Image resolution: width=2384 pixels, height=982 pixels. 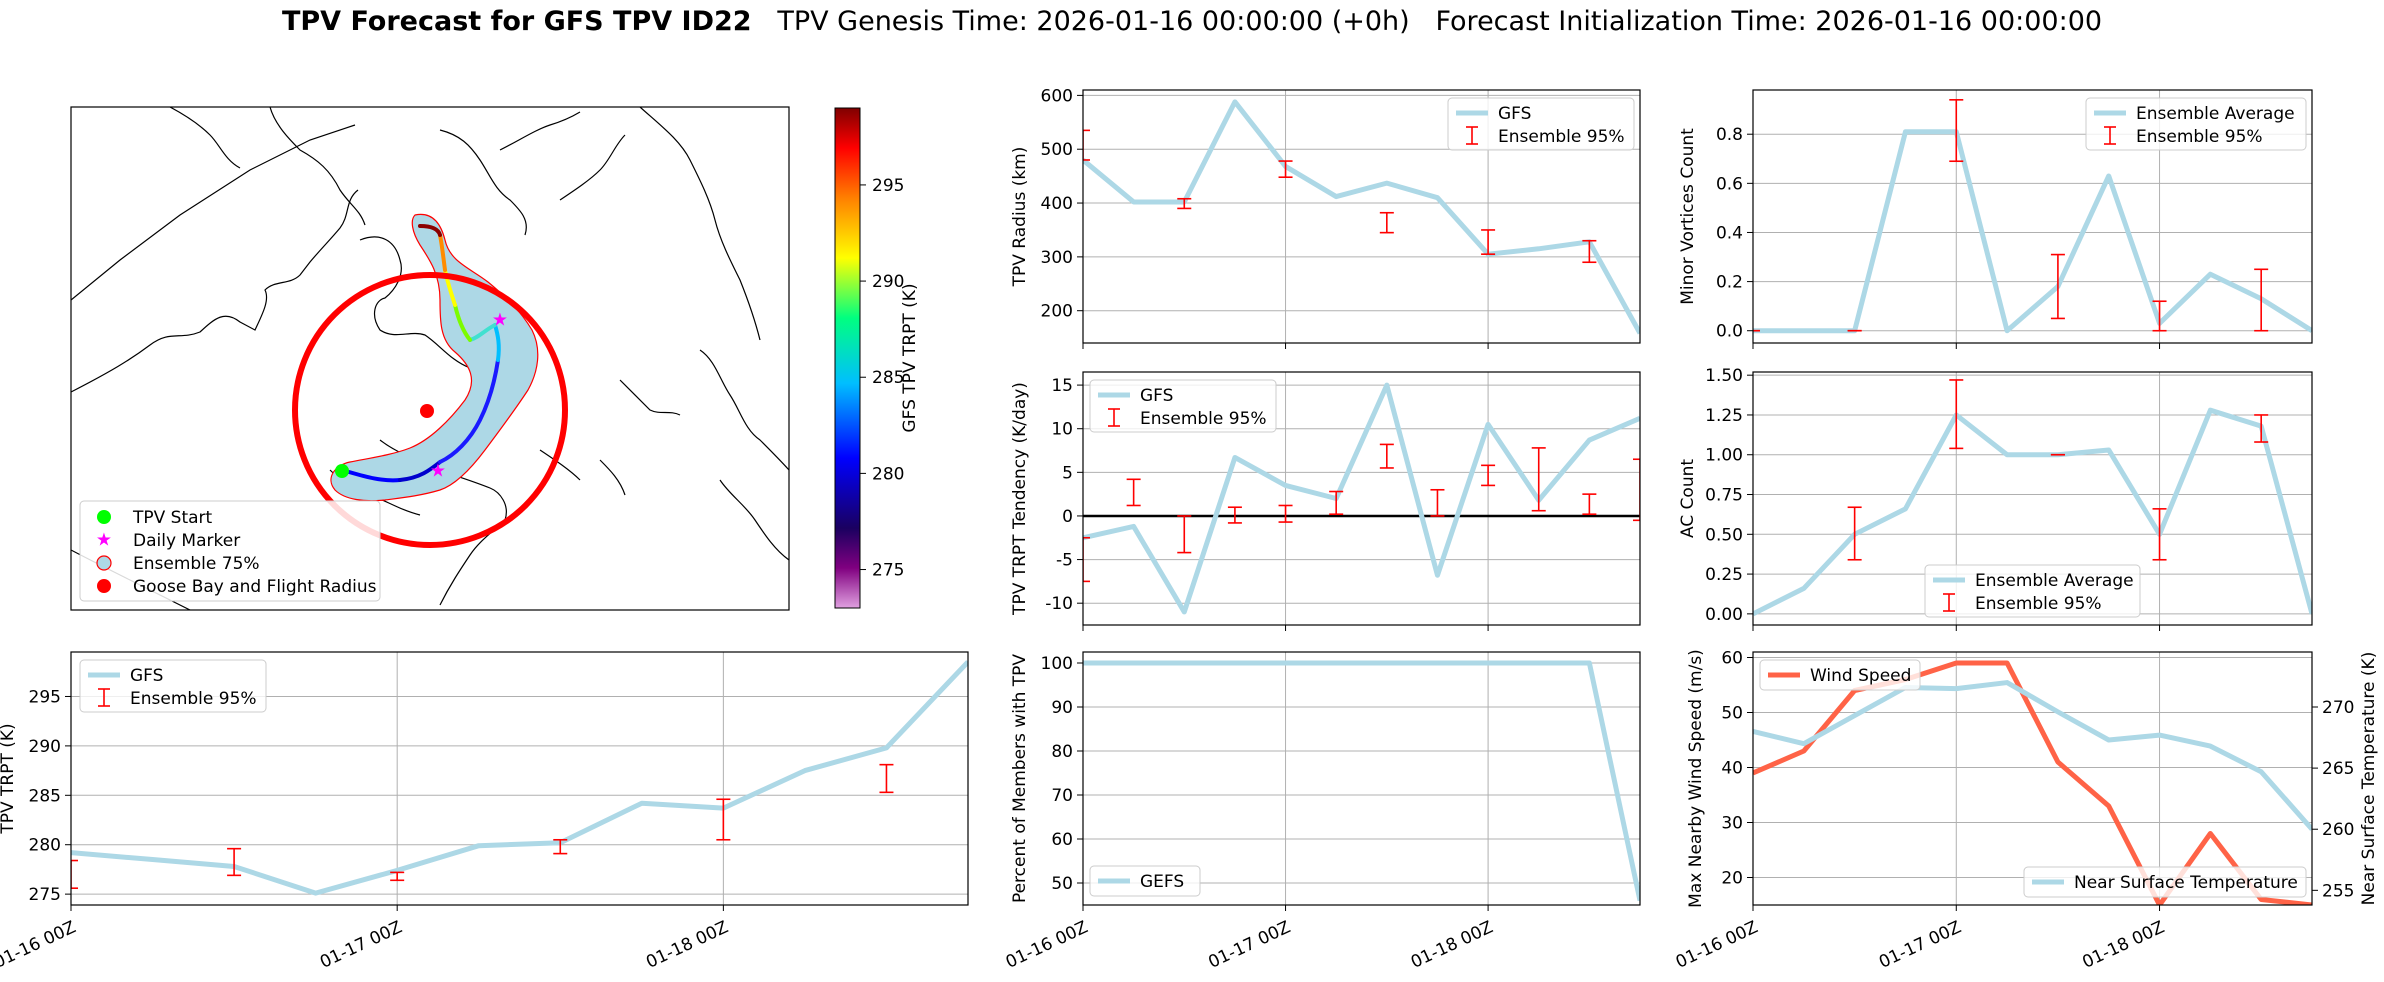 I want to click on y-tick-label: 200, so click(x=1057, y=312).